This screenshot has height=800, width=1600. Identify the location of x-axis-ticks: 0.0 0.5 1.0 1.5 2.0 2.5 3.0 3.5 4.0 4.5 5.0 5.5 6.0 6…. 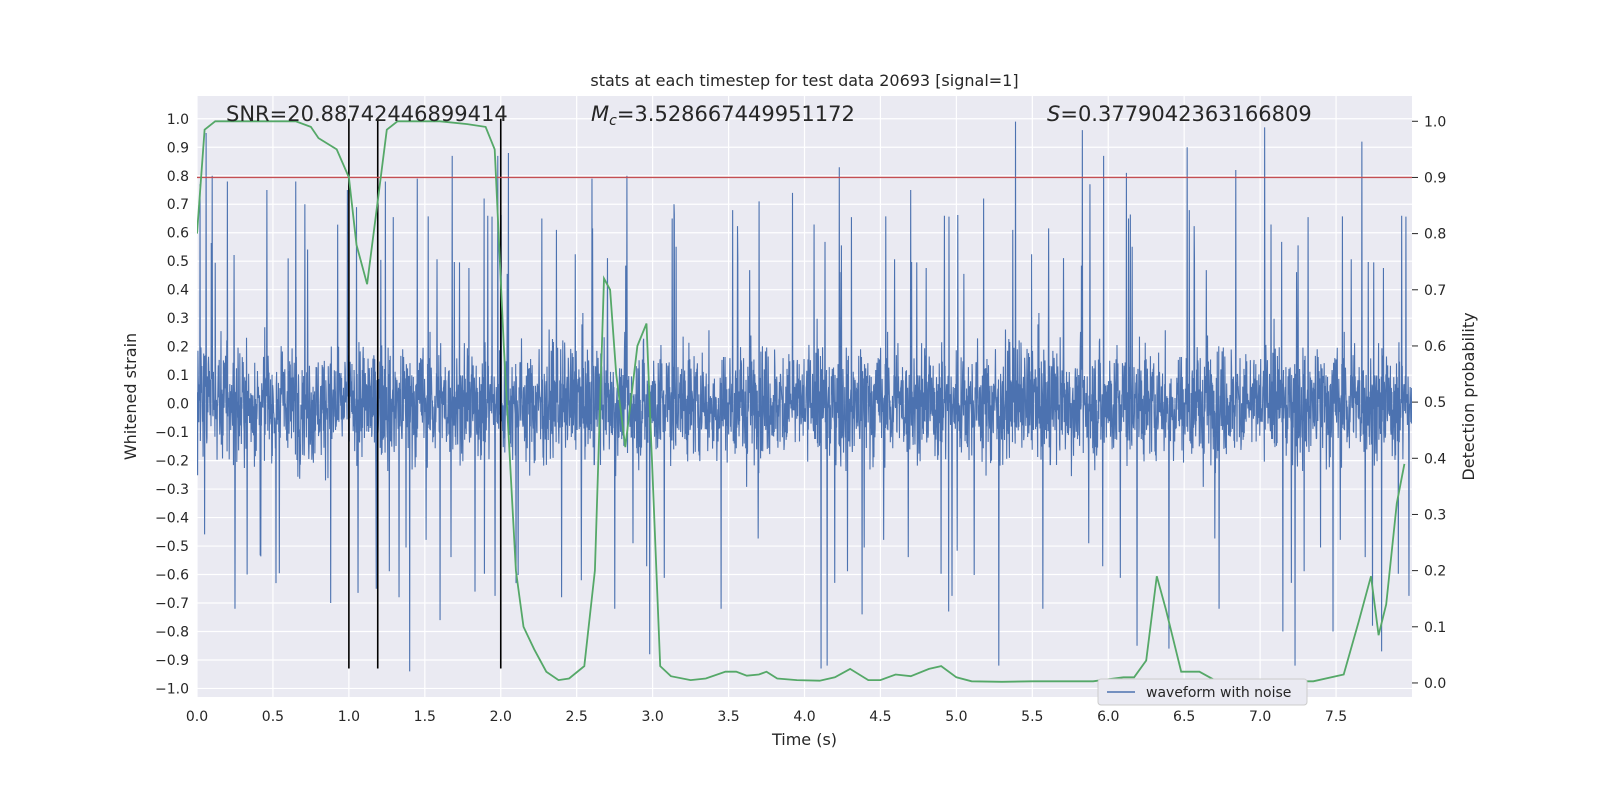
(766, 717).